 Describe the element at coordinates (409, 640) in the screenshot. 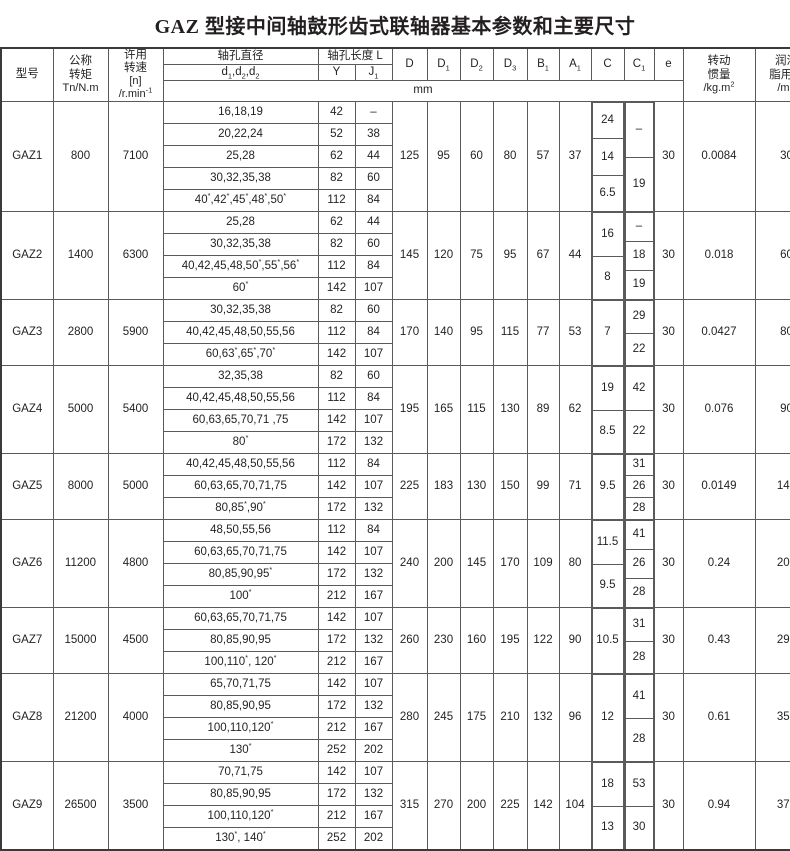

I see `cell-D: 260` at that location.